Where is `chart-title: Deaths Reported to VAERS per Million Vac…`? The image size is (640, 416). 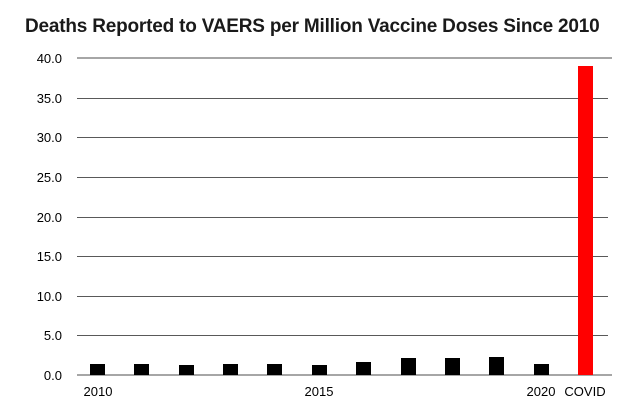 chart-title: Deaths Reported to VAERS per Million Vac… is located at coordinates (312, 26).